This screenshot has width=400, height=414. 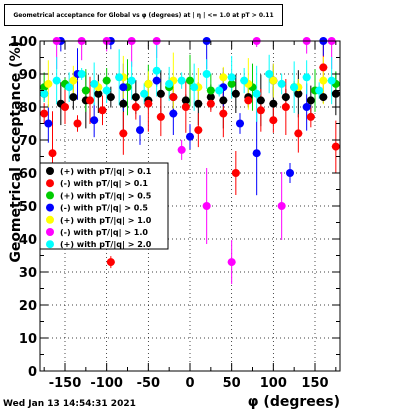 I want to click on y-tick-label: 100, so click(x=23, y=42).